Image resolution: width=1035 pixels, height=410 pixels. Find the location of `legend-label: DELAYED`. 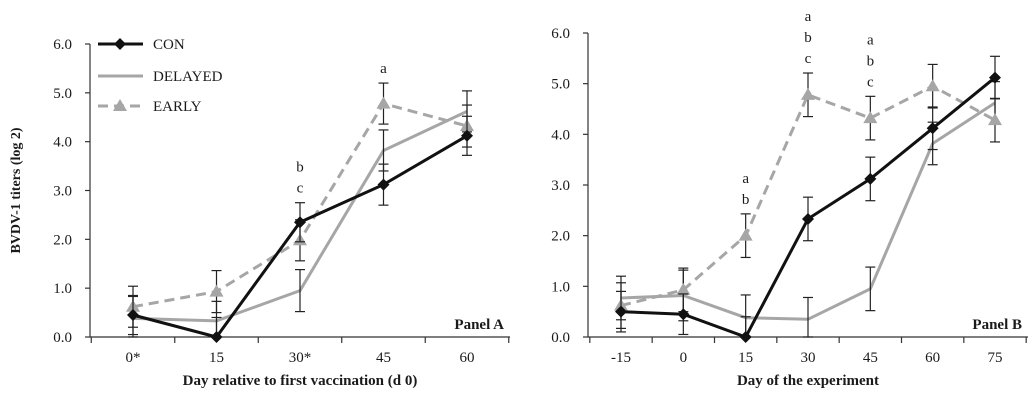

legend-label: DELAYED is located at coordinates (188, 77).